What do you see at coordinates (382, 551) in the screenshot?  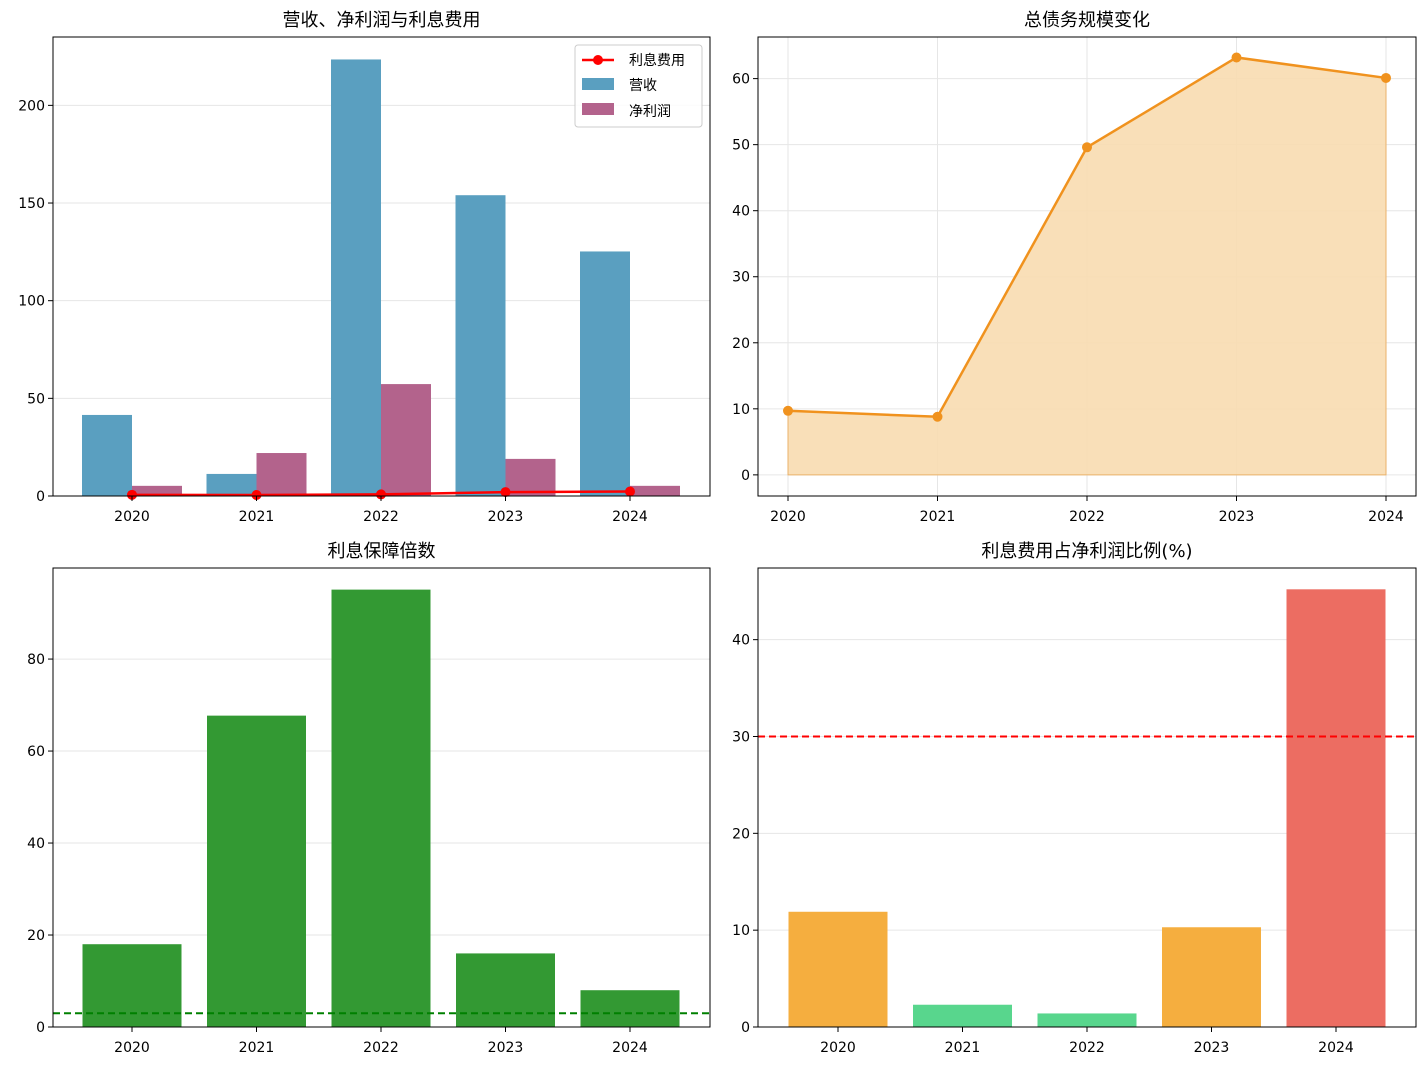 I see `chart-title: 利息保障倍数` at bounding box center [382, 551].